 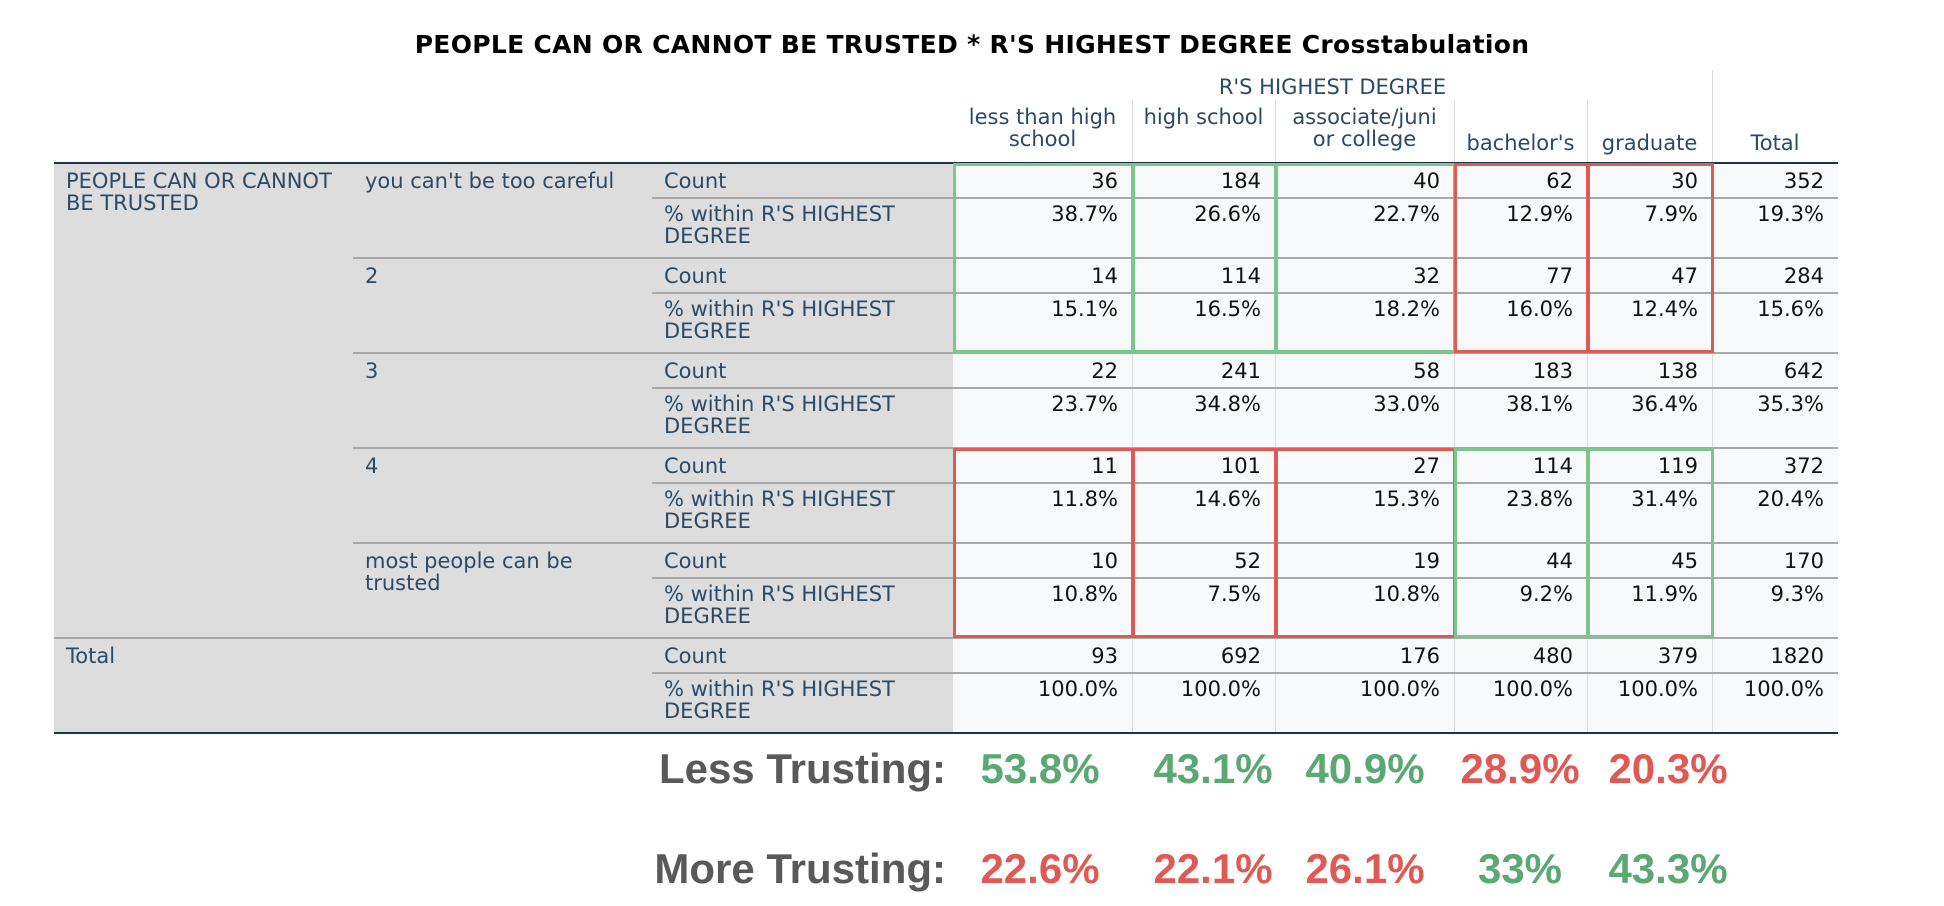 I want to click on count-cell: 14, so click(x=1104, y=276).